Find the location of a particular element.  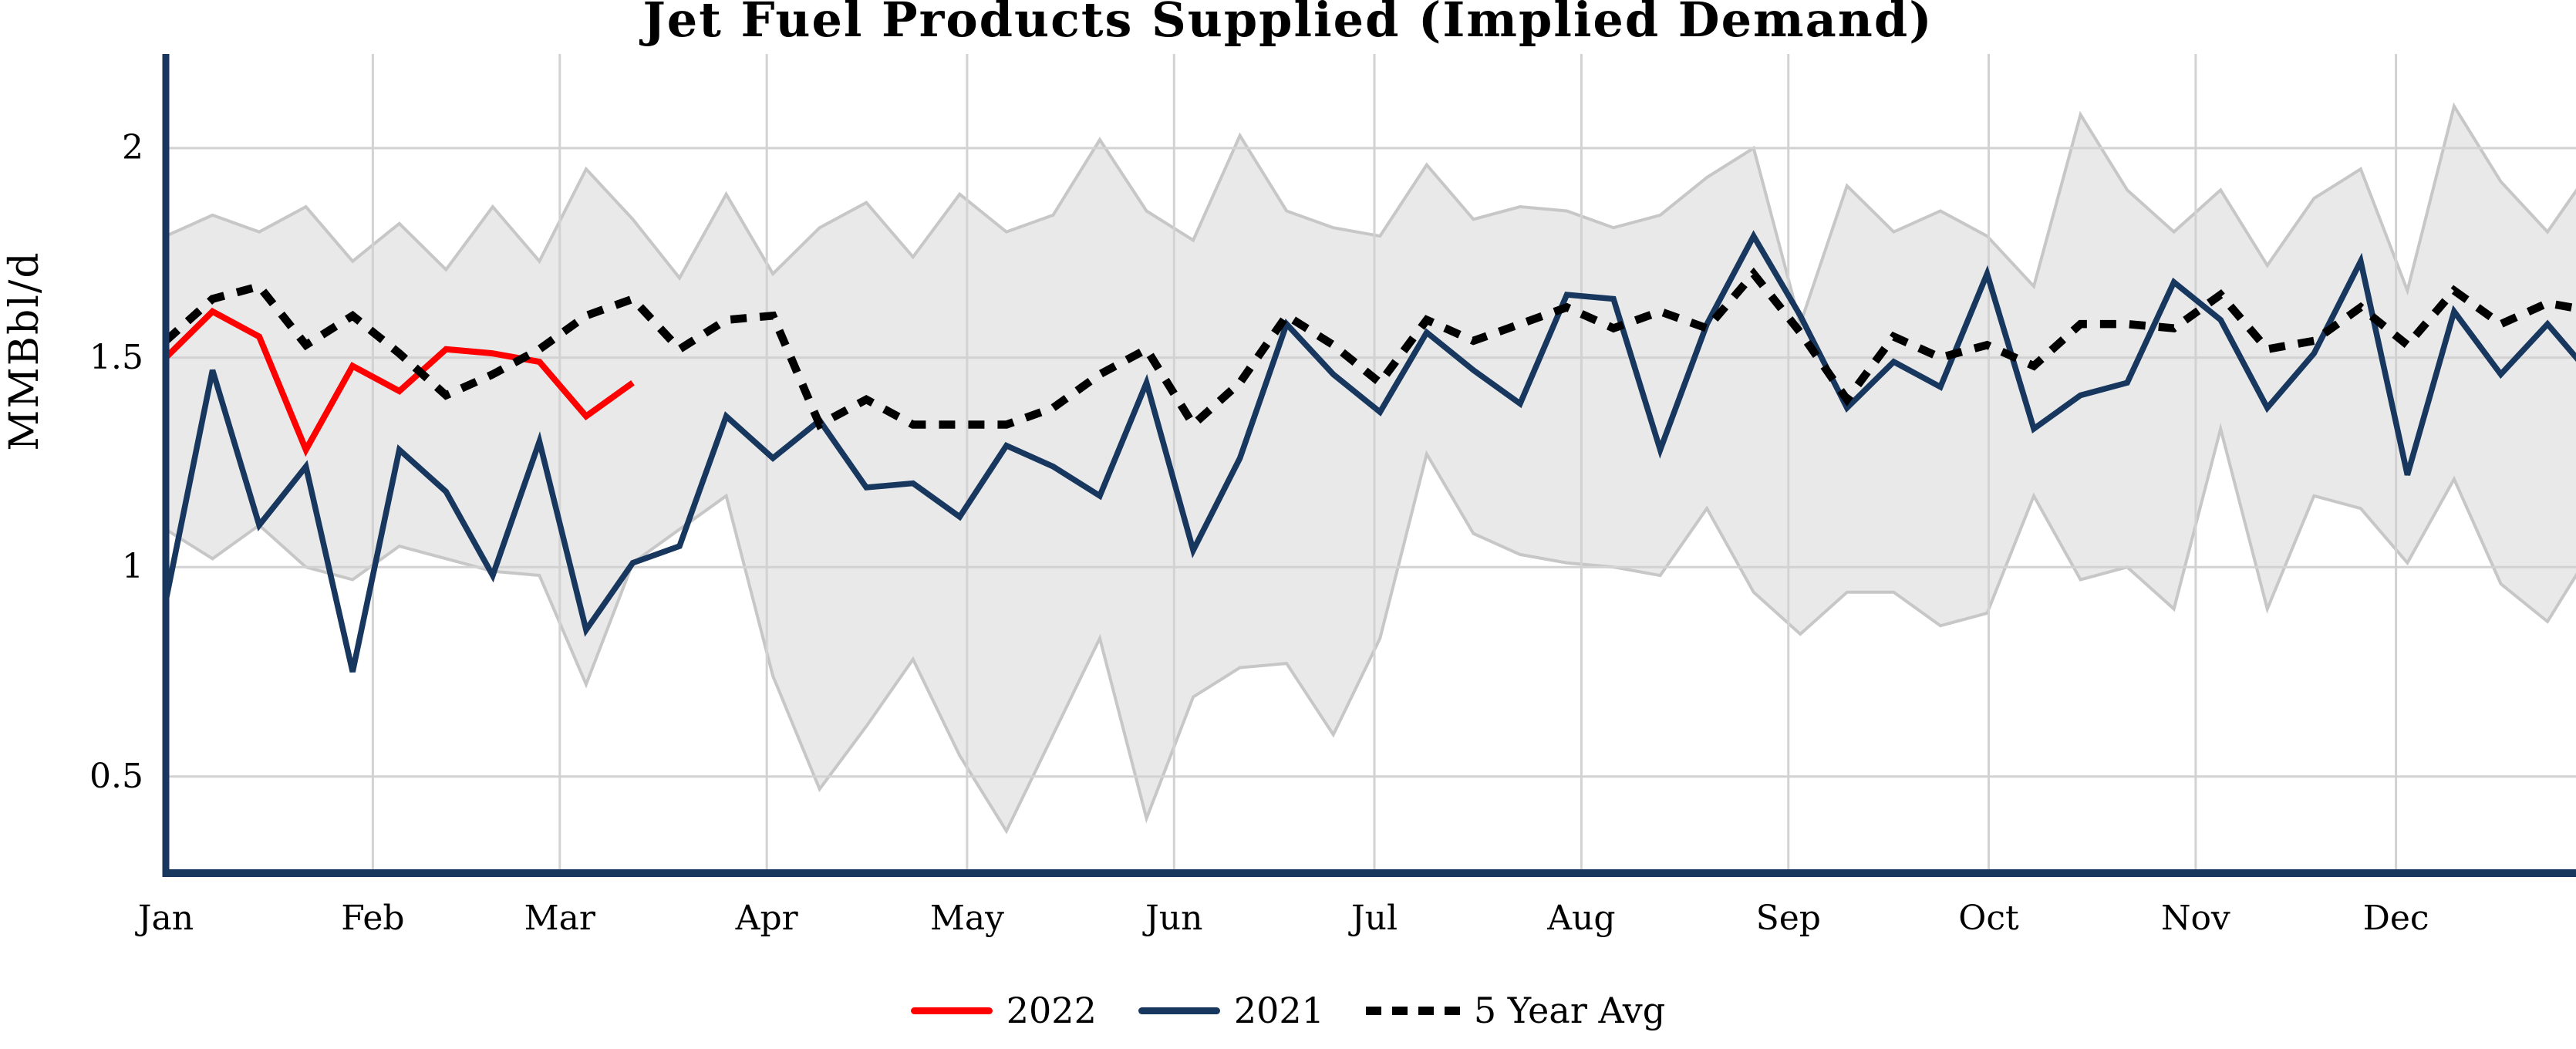

legend-swatch-5yr-avg-dotted-icon is located at coordinates (1412, 1010).